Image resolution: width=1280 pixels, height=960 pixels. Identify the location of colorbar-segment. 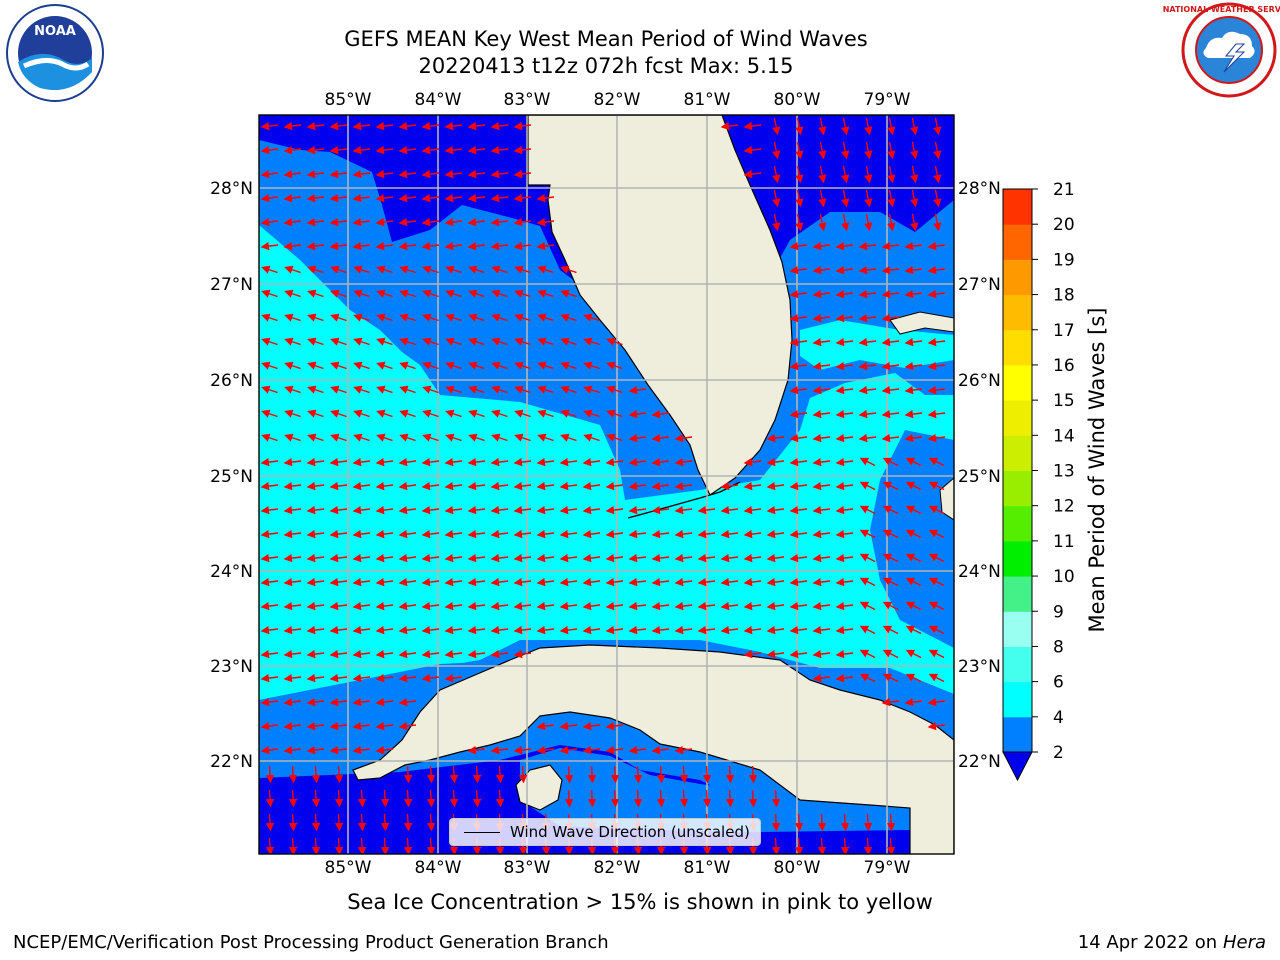
(1017, 242).